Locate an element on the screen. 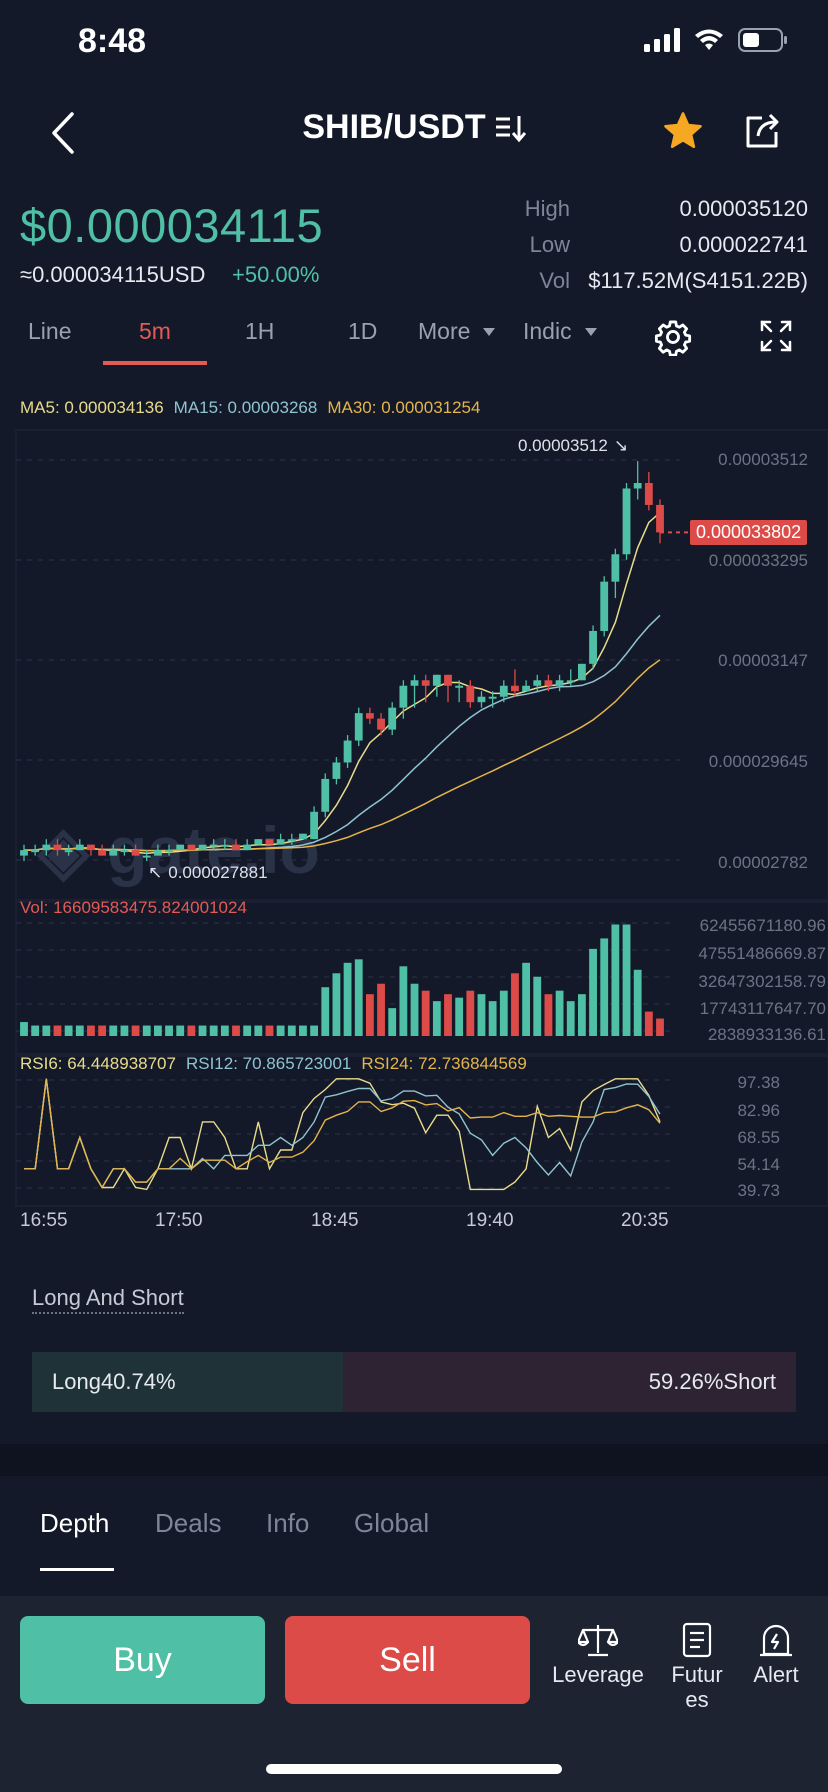 This screenshot has height=1792, width=828. pair-title: SHIB/USDT is located at coordinates (414, 127).